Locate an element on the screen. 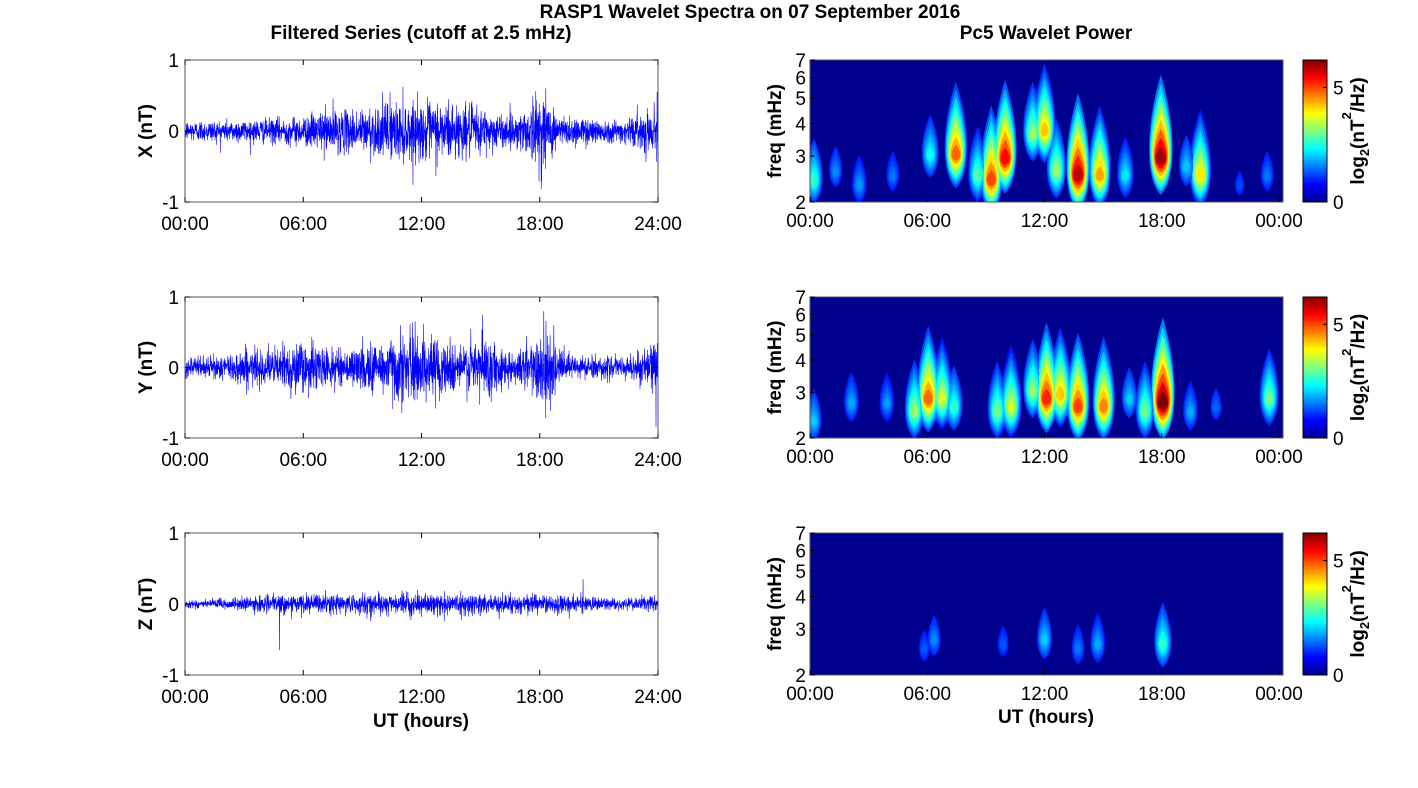 The width and height of the screenshot is (1418, 788). y-tick-label: 1 is located at coordinates (173, 534).